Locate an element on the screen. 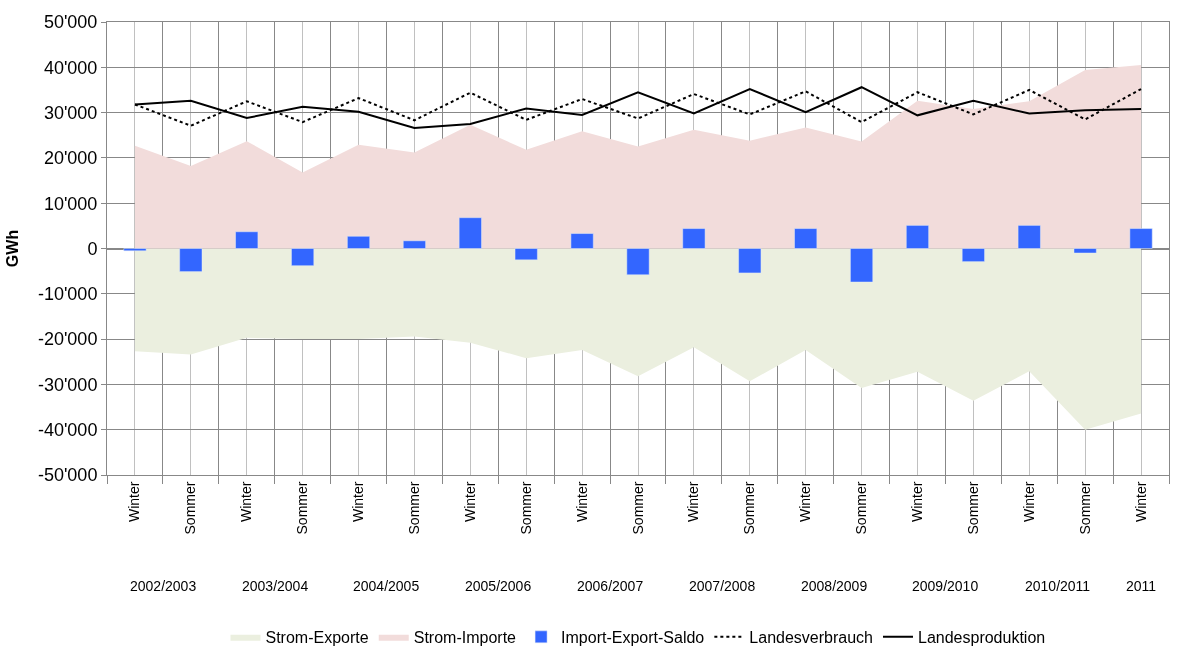 Image resolution: width=1194 pixels, height=666 pixels. y-tick-label: 10'000 is located at coordinates (70, 203).